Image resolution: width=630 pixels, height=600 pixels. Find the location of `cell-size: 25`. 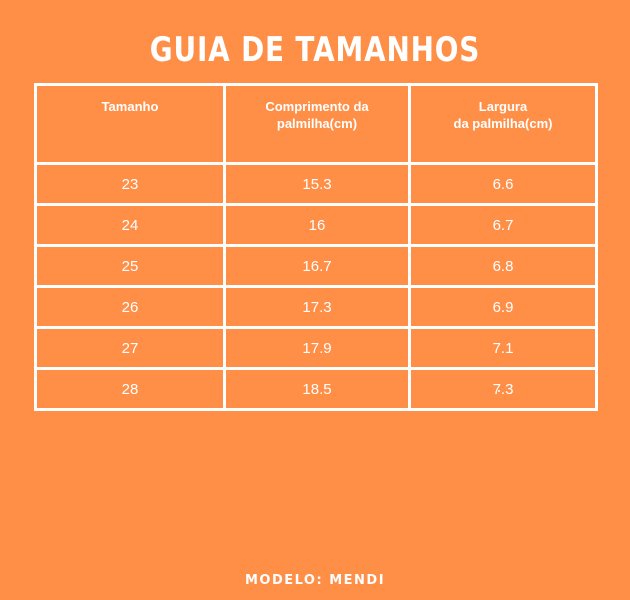

cell-size: 25 is located at coordinates (130, 266).